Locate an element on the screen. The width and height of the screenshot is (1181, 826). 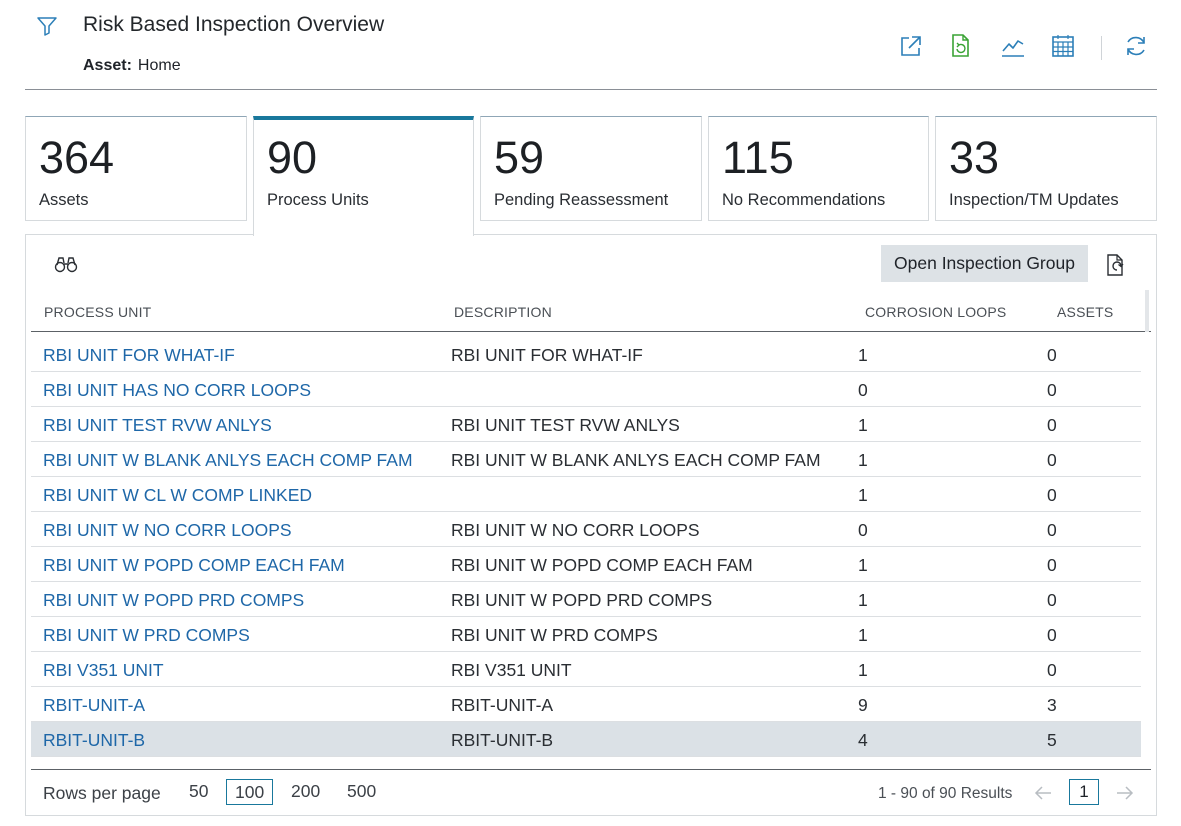
tile-value: 33 is located at coordinates (974, 157).